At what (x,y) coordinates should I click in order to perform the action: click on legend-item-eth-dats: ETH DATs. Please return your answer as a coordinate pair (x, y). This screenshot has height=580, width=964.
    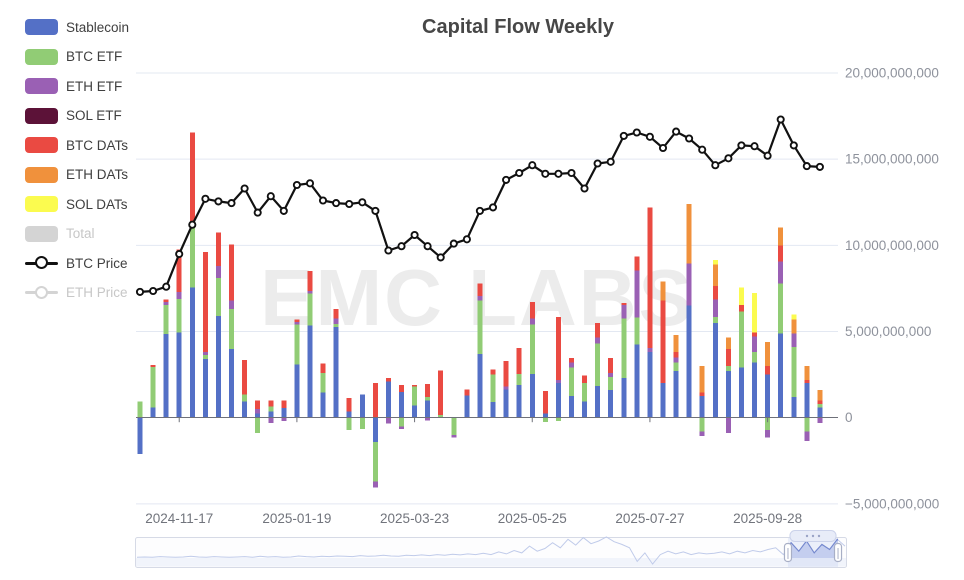
    Looking at the image, I should click on (77, 174).